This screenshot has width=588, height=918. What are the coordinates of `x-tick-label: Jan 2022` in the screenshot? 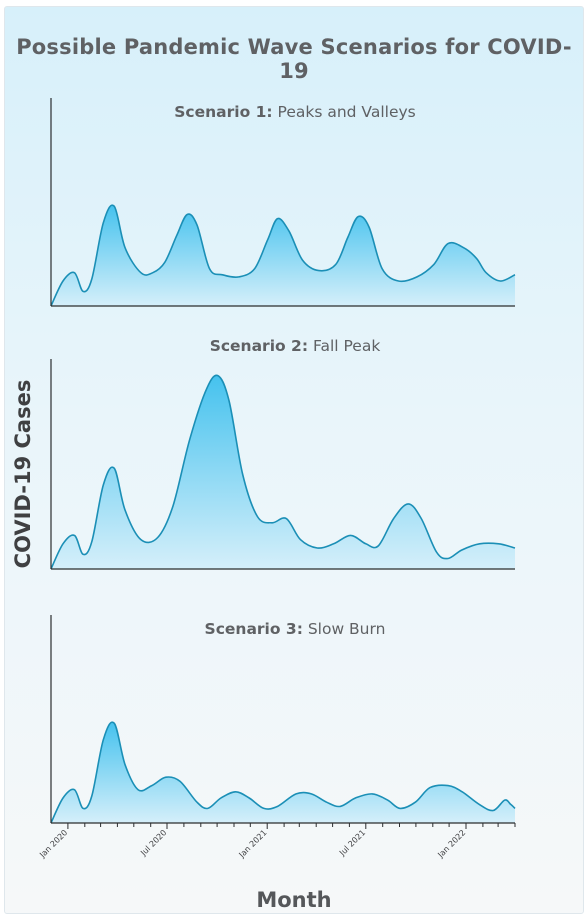 It's located at (451, 844).